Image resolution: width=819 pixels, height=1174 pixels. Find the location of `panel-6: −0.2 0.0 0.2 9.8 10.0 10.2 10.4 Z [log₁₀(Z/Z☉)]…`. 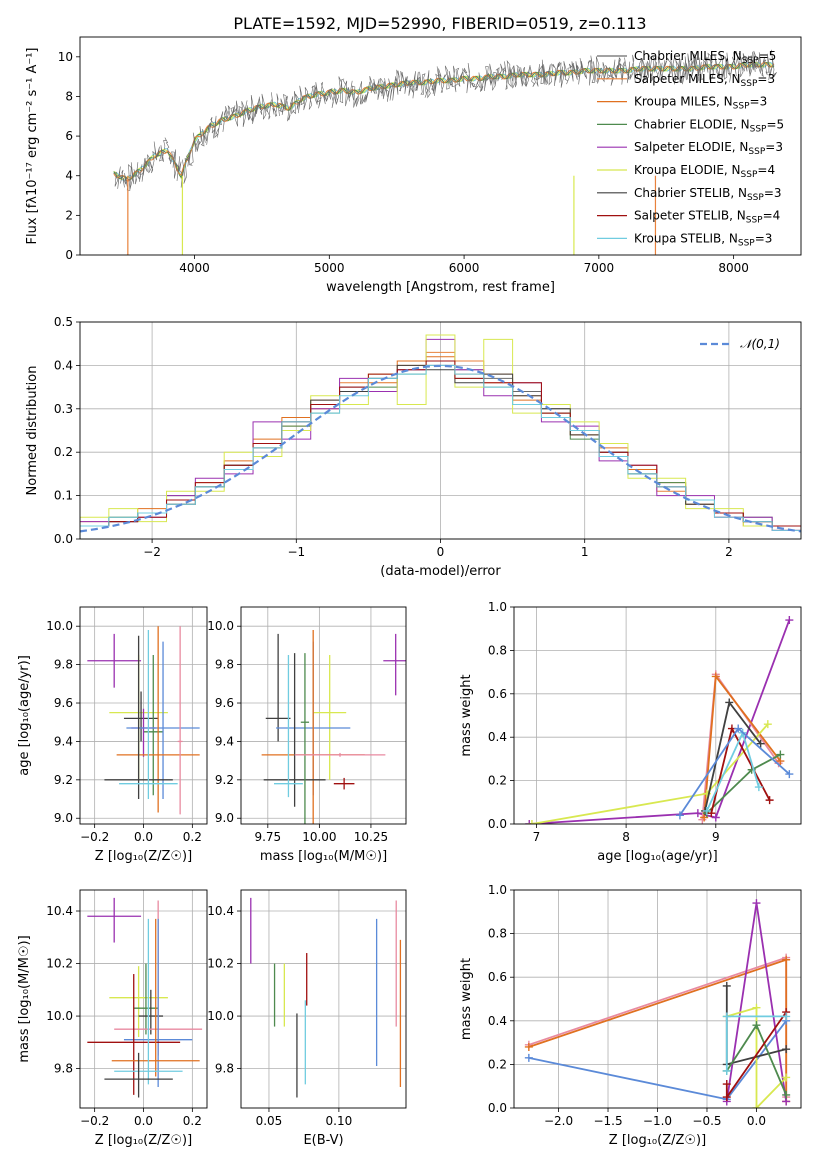

panel-6: −0.2 0.0 0.2 9.8 10.0 10.2 10.4 Z [log₁₀(Z/Z☉)]… is located at coordinates (112, 1018).